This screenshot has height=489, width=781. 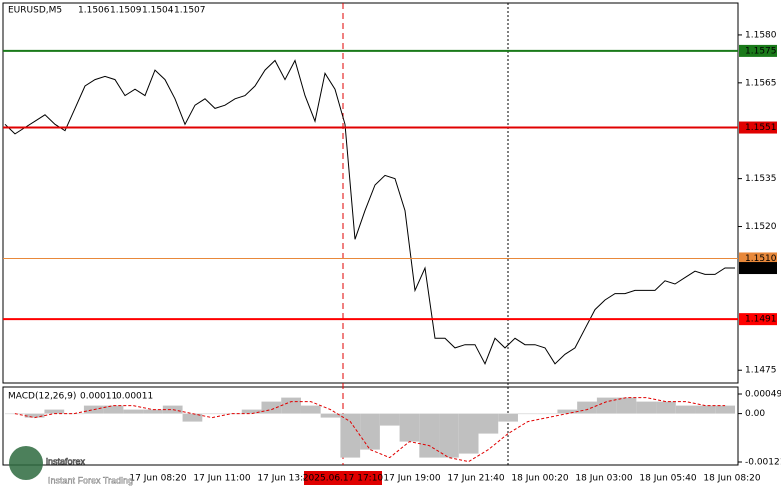 I want to click on level-label: 1.1491, so click(x=761, y=320).